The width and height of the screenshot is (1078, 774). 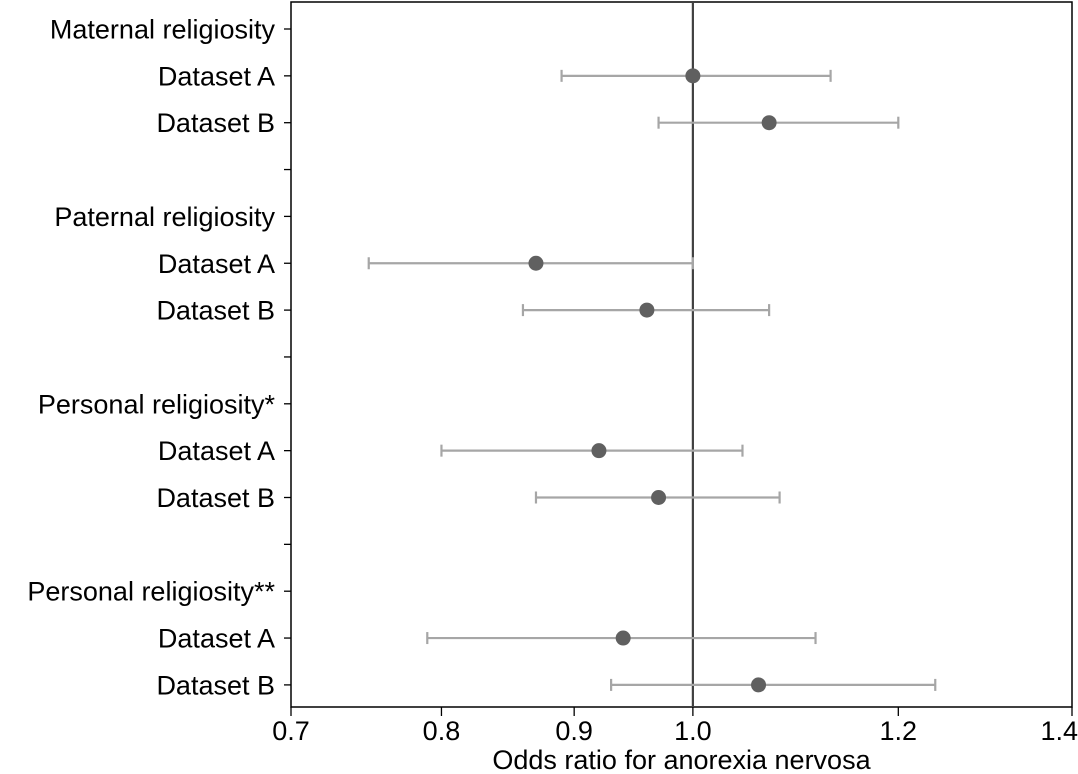 I want to click on x-tick-label: 0.7, so click(x=291, y=731).